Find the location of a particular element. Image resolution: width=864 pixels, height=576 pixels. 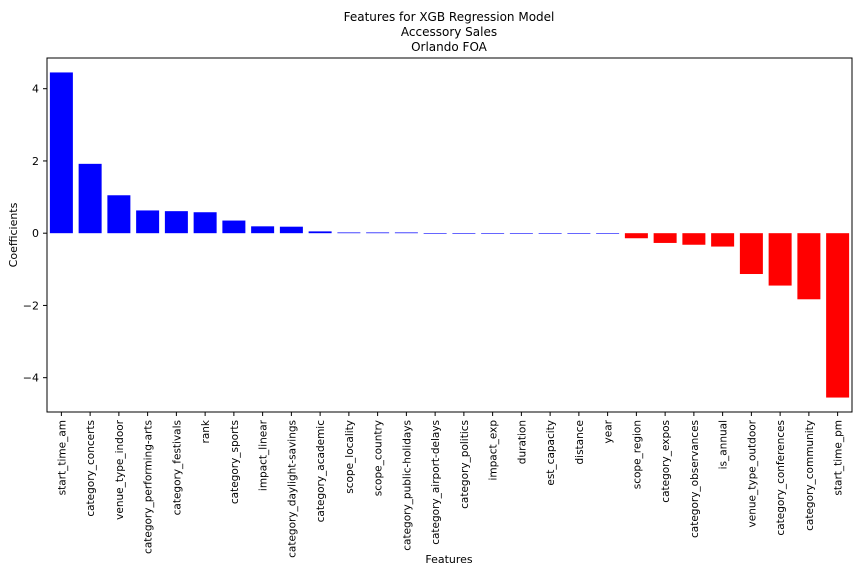

bar-year is located at coordinates (608, 233).